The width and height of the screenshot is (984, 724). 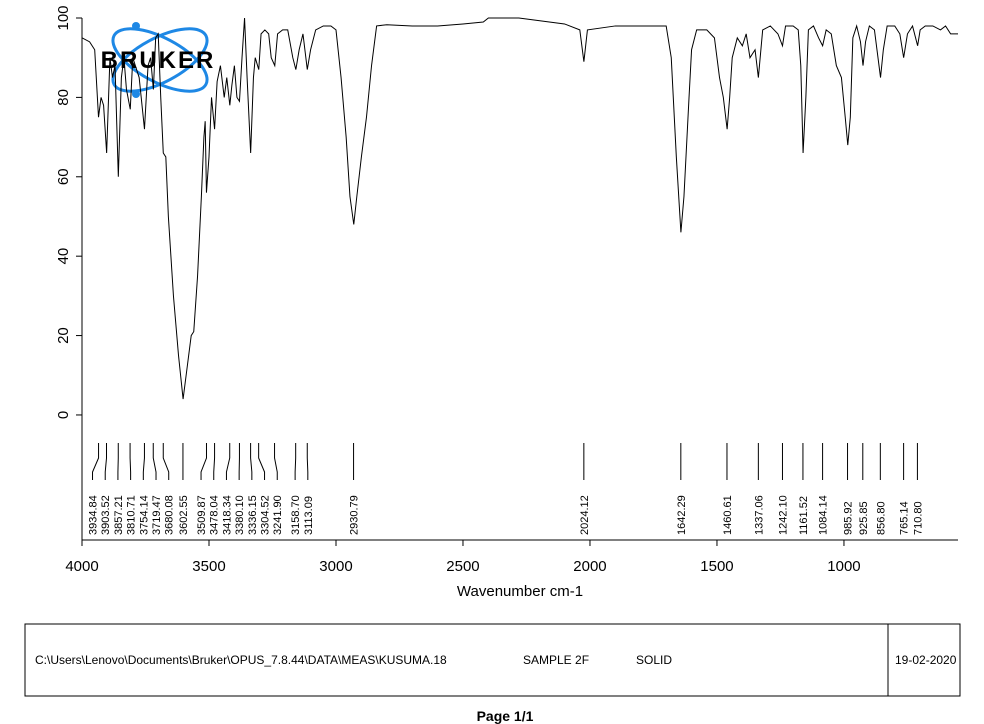 I want to click on peak-label: 3380.10, so click(x=240, y=515).